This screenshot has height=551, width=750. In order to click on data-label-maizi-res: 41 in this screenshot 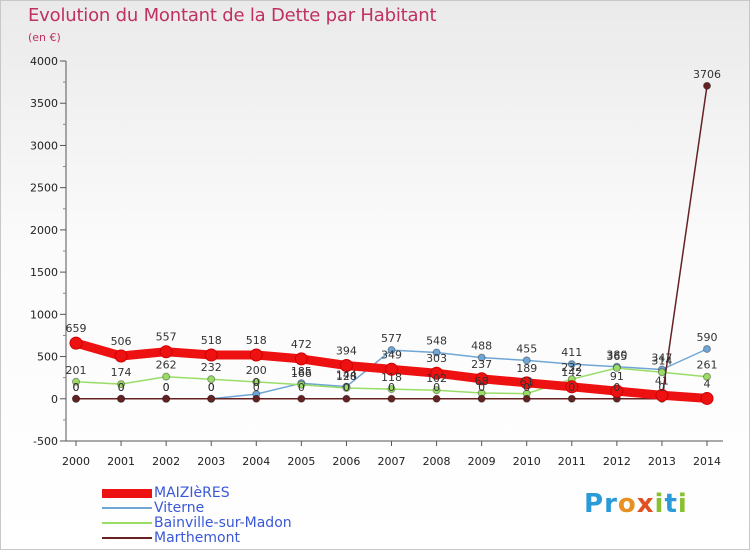, I will do `click(662, 380)`.